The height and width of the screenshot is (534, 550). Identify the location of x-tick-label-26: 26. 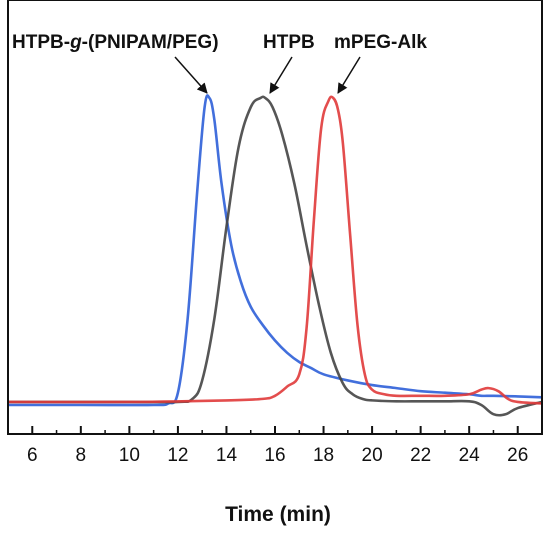
(517, 455).